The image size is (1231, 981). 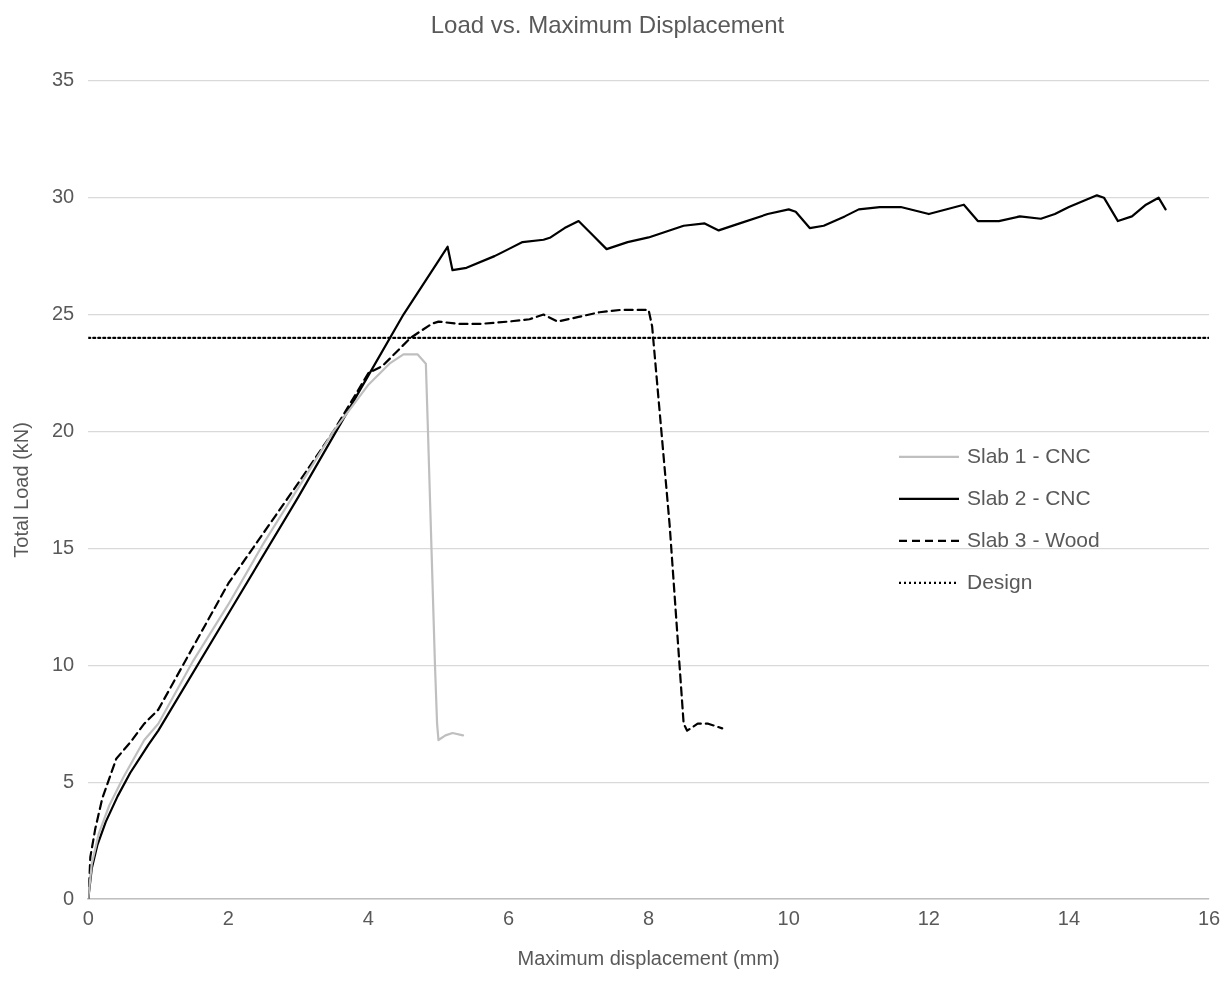 I want to click on y-tick-label: 15, so click(x=63, y=546).